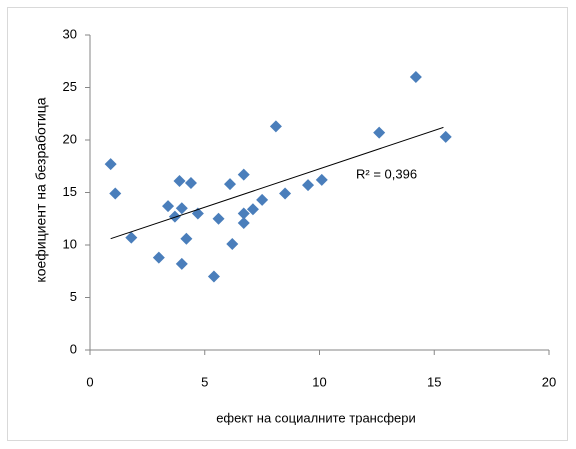  Describe the element at coordinates (70, 138) in the screenshot. I see `y-tick-label: 20` at that location.